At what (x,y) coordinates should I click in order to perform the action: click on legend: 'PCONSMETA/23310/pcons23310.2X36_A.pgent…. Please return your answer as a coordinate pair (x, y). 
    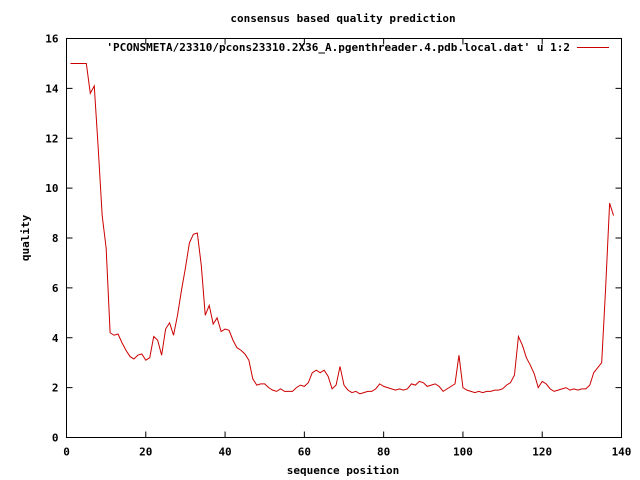
    Looking at the image, I should click on (357, 47).